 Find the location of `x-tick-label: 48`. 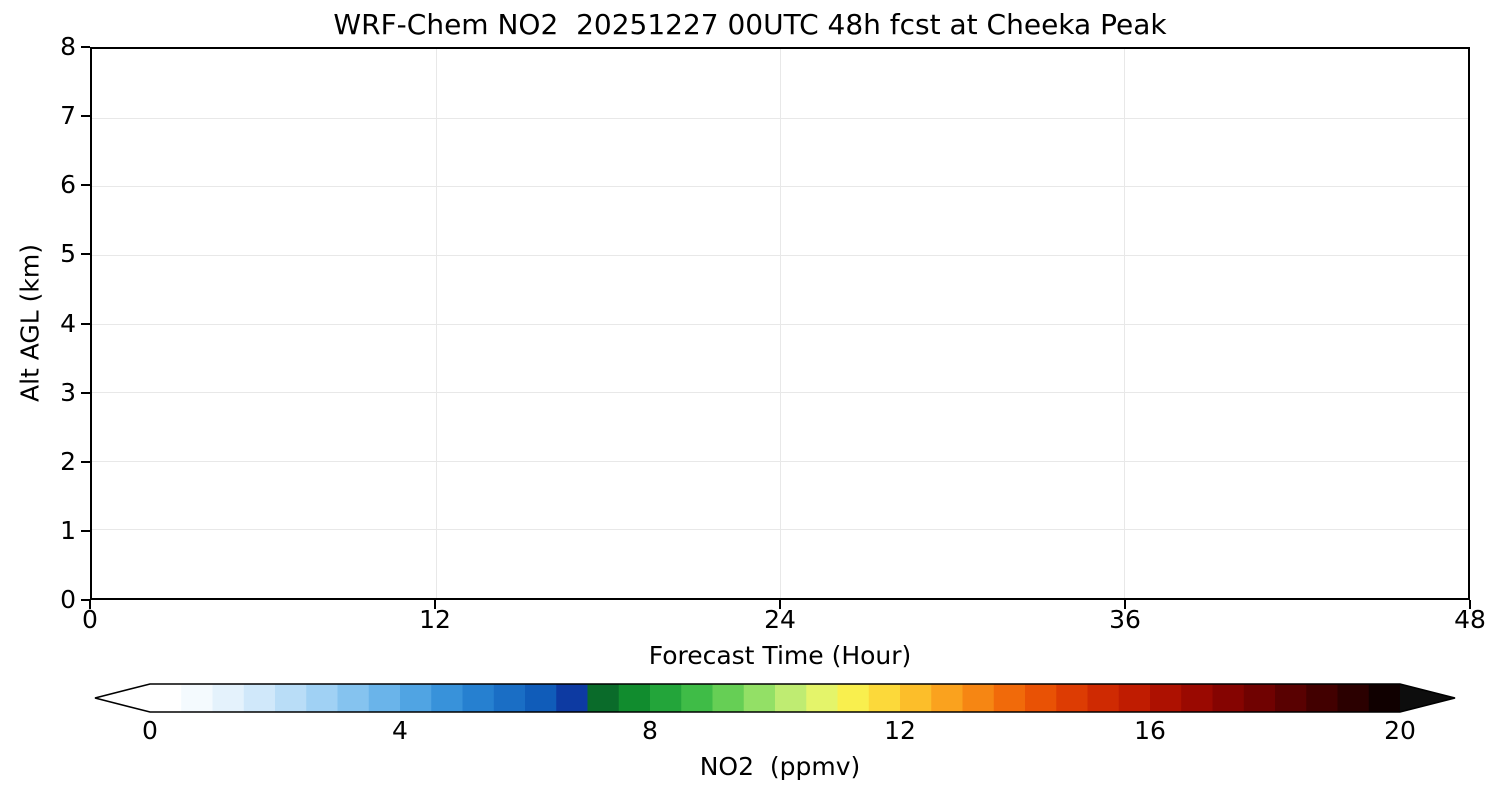

x-tick-label: 48 is located at coordinates (1470, 619).